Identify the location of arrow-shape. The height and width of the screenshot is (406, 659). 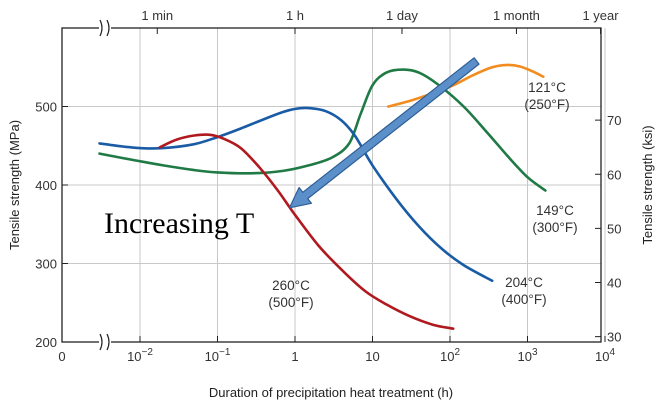
(384, 133).